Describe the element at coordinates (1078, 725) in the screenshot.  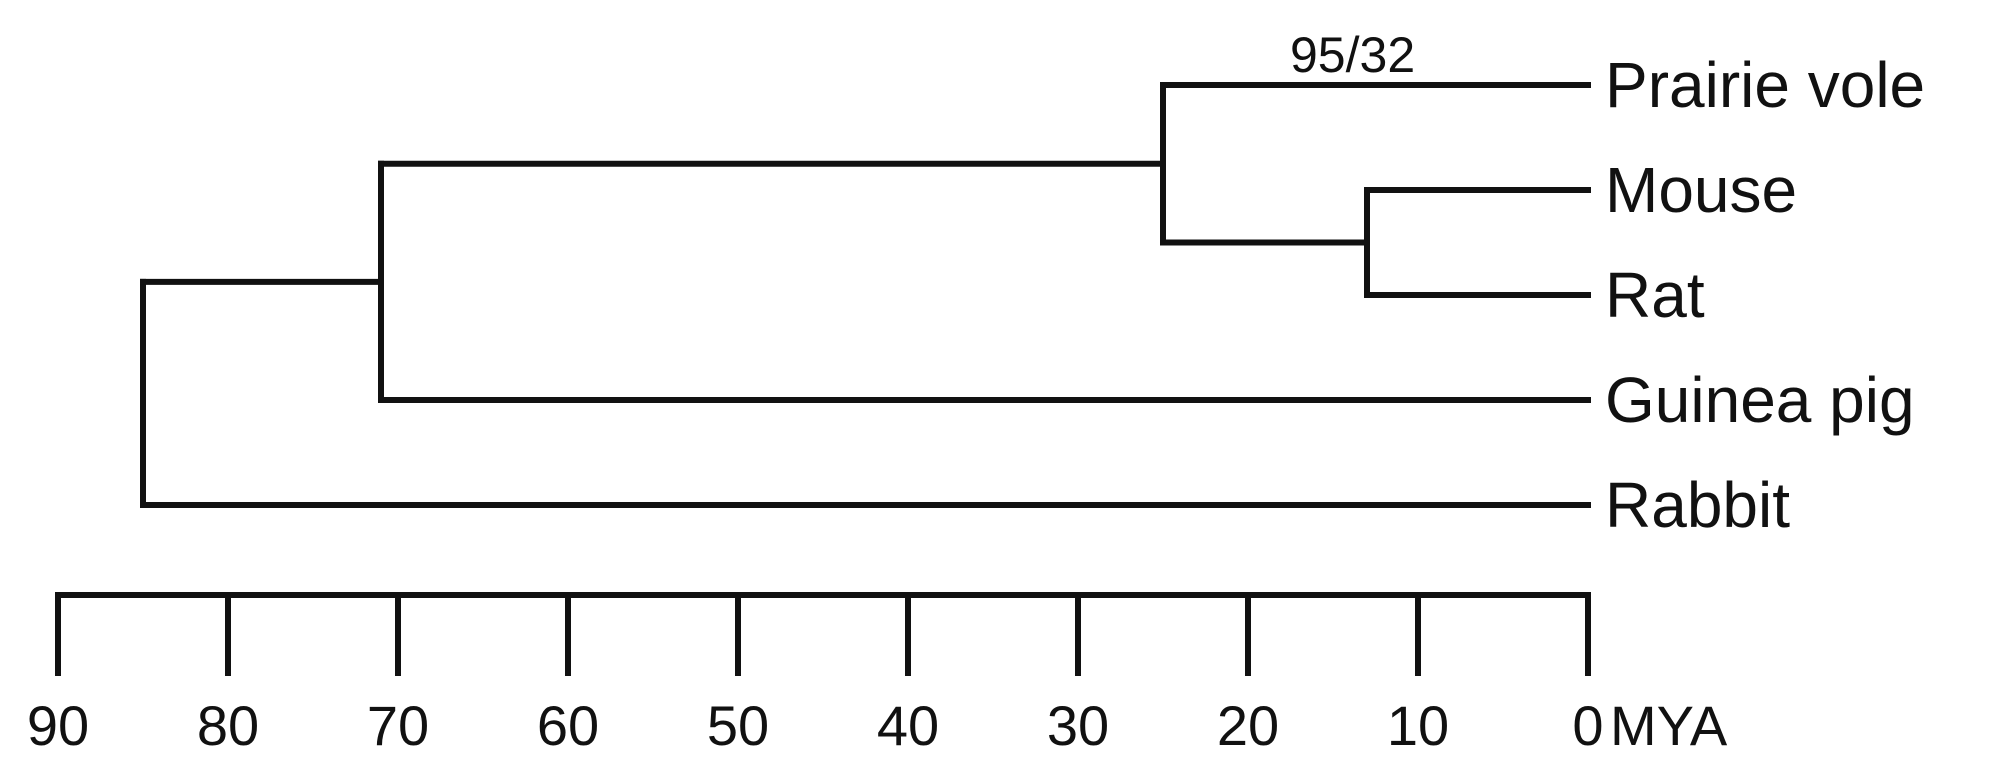
I see `tick-label-30: 30` at that location.